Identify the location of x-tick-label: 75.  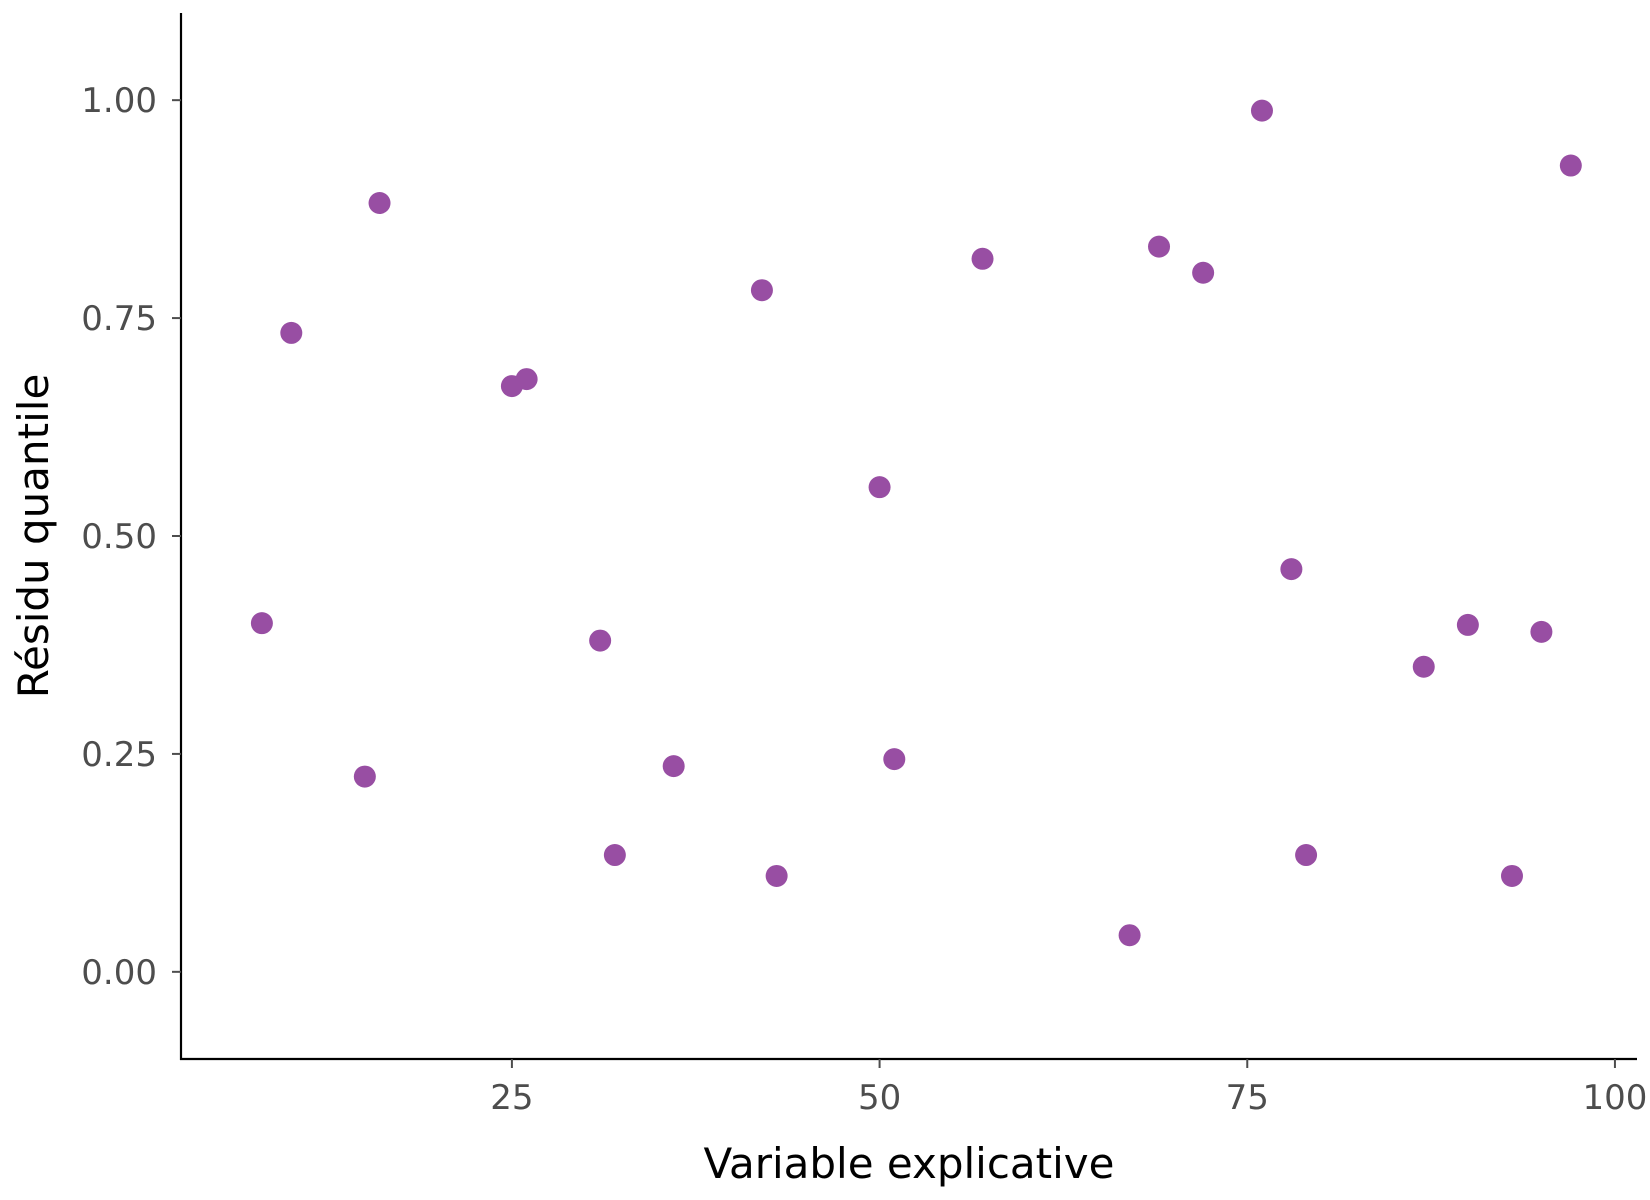
(1247, 1098).